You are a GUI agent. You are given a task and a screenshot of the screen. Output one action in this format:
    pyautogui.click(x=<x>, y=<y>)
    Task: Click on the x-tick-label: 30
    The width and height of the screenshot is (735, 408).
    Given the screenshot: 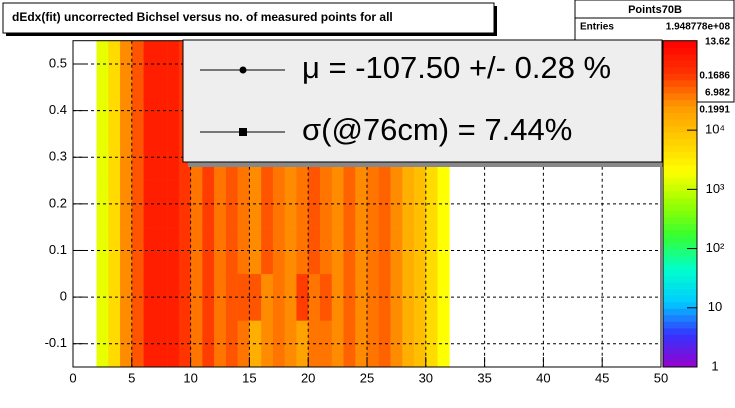 What is the action you would take?
    pyautogui.click(x=426, y=377)
    